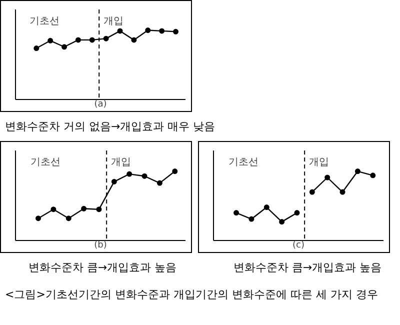 This screenshot has width=400, height=325. Describe the element at coordinates (110, 127) in the screenshot. I see `text: 변화수준차 거의 없음→개입효과 매우 낮음` at that location.